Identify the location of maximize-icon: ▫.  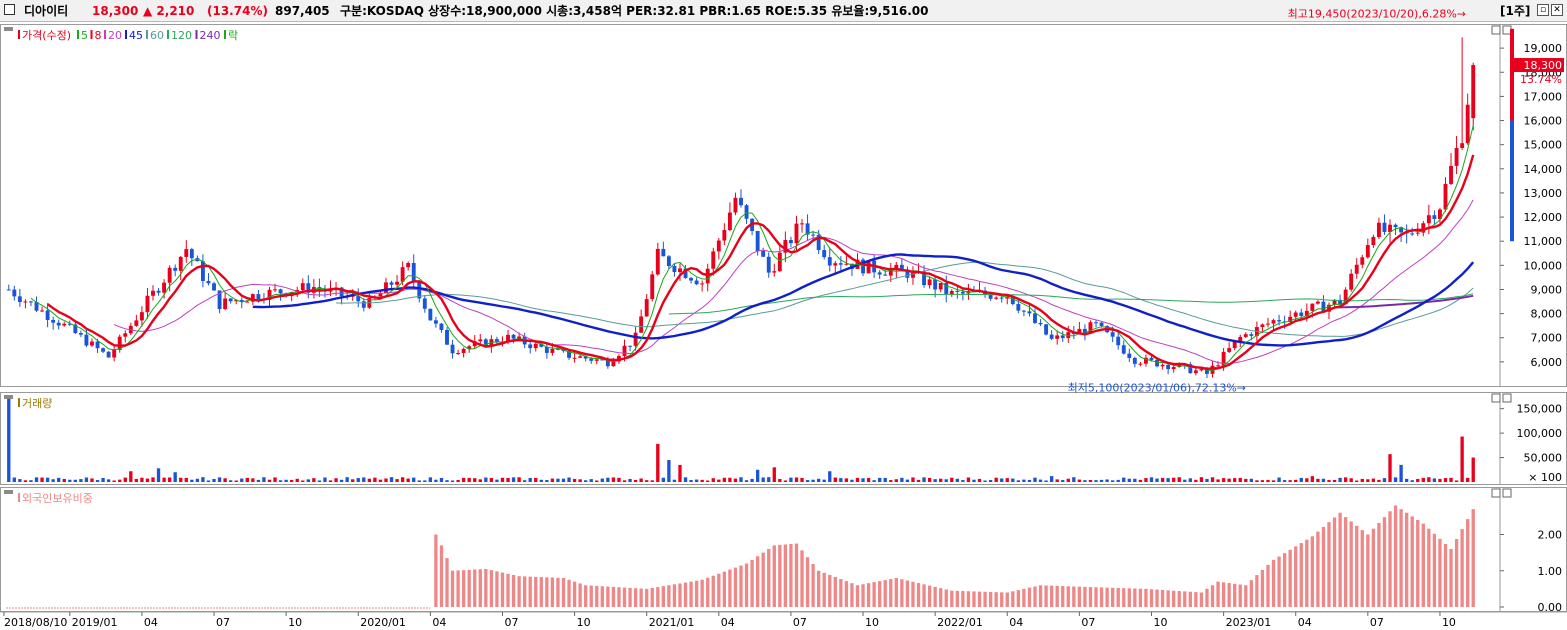
(1543, 10).